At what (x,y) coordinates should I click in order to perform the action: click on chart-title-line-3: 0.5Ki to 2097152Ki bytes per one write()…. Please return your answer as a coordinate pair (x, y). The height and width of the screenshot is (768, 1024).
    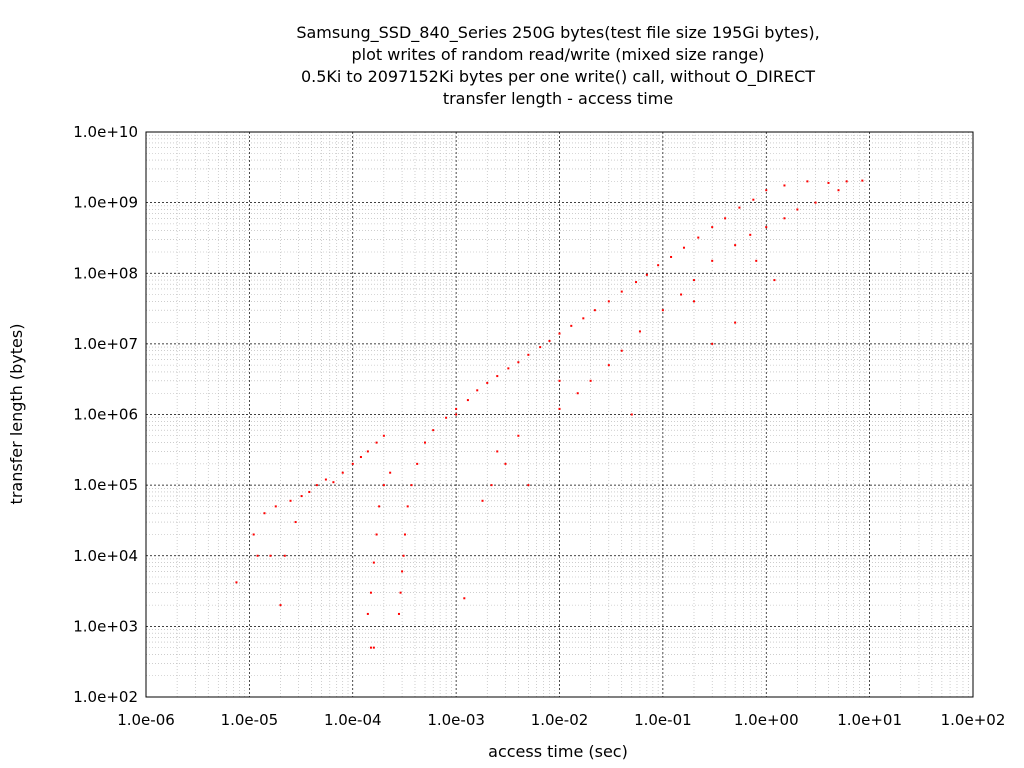
    Looking at the image, I should click on (558, 77).